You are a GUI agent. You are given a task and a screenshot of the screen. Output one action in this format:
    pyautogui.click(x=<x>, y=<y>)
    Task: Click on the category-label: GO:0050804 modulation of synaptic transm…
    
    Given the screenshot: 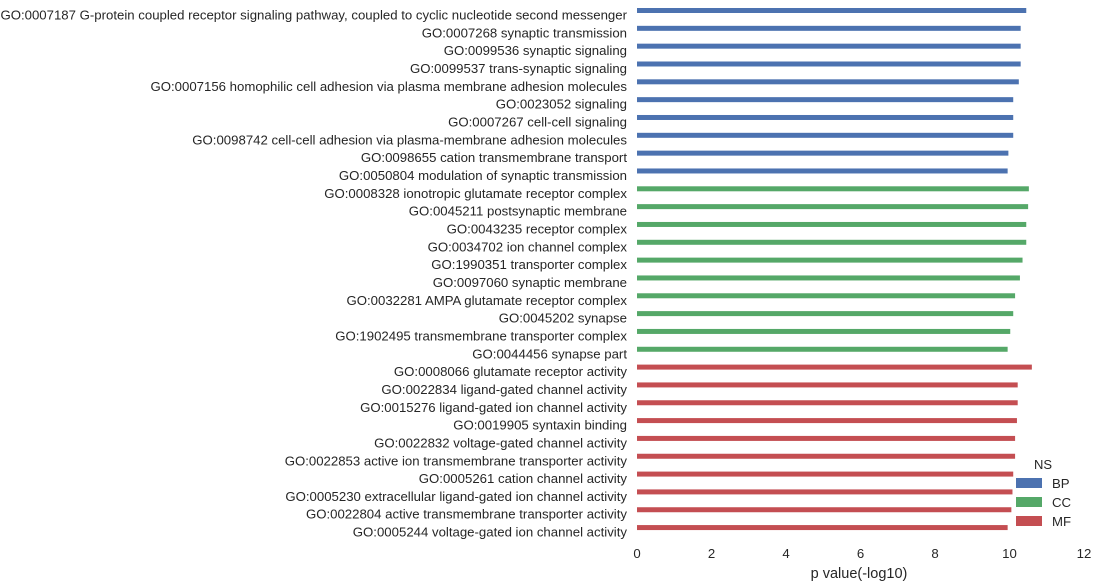 What is the action you would take?
    pyautogui.click(x=483, y=175)
    